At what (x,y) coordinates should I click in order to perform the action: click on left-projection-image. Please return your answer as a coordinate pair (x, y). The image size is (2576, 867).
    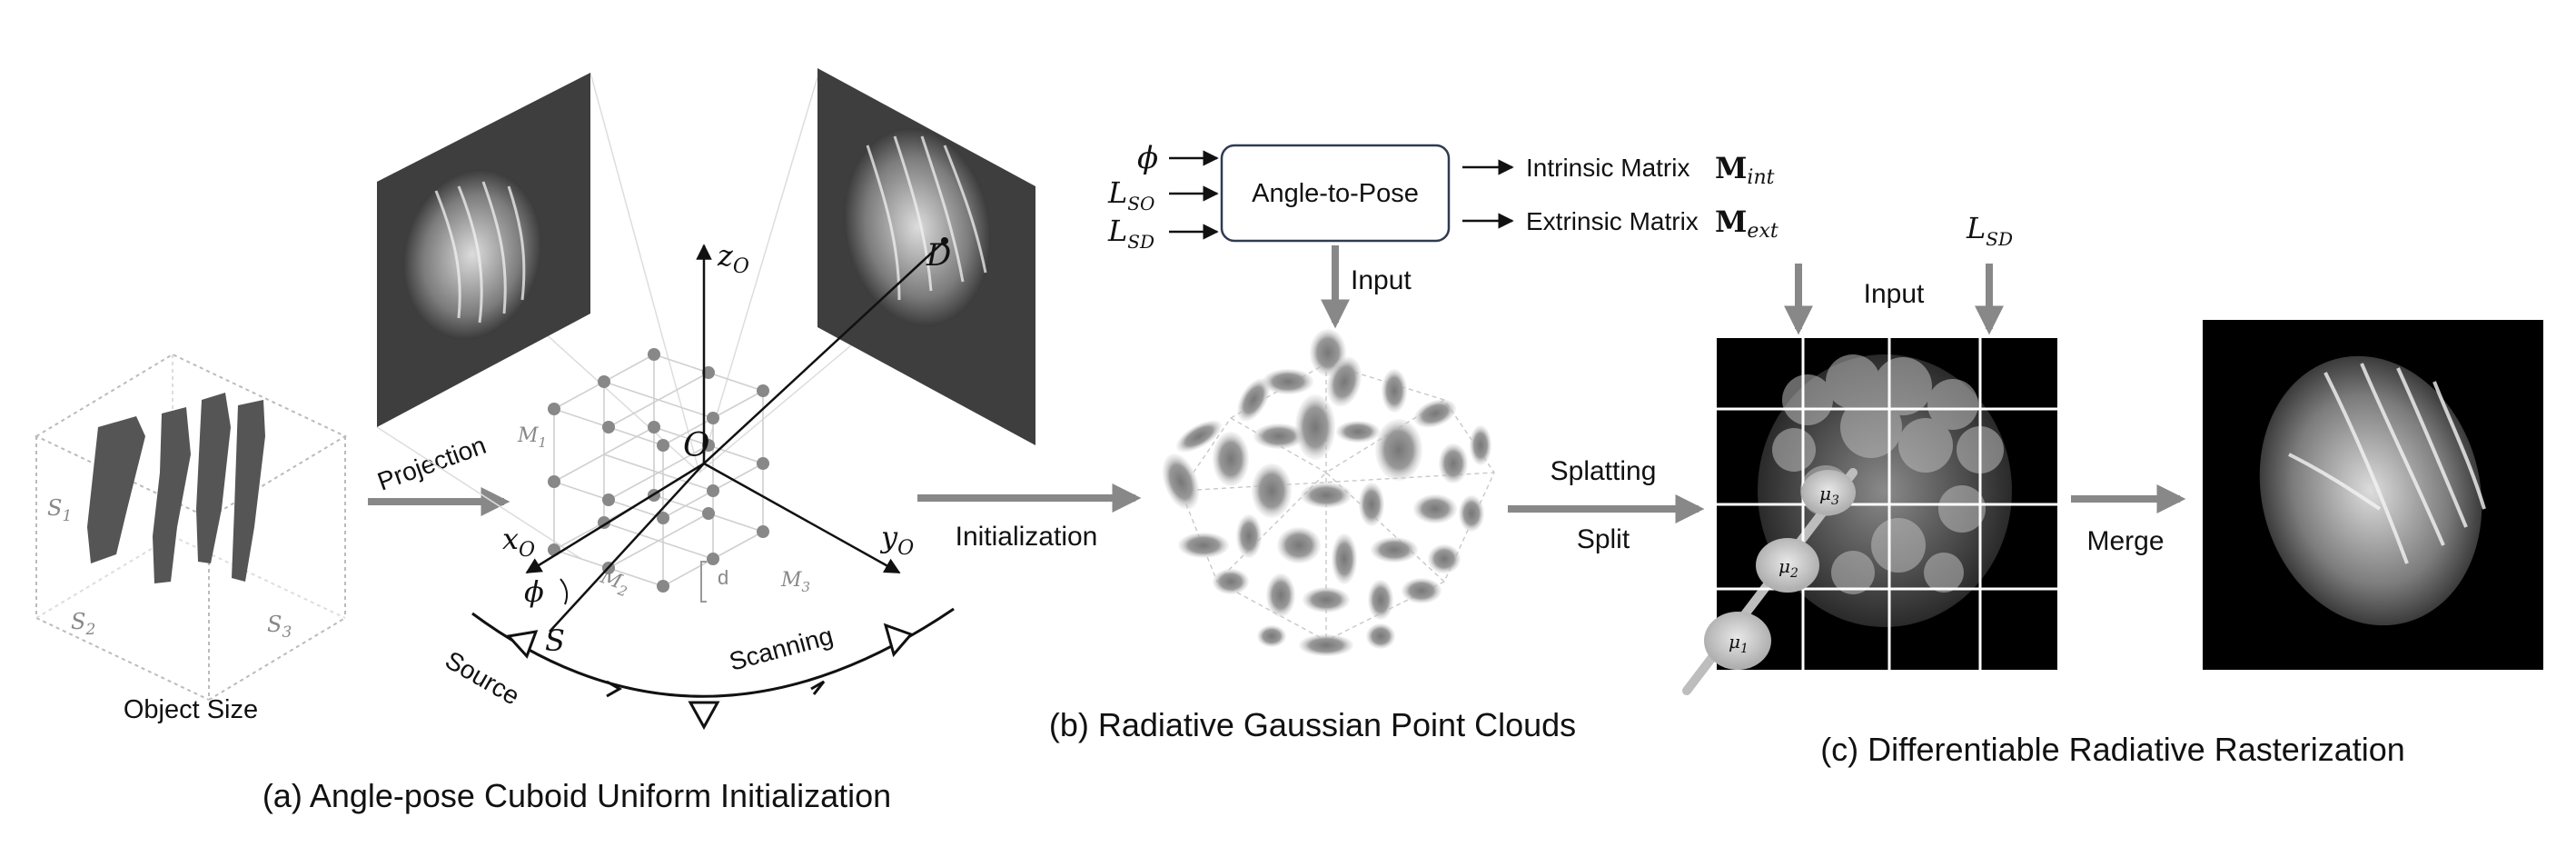
    Looking at the image, I should click on (483, 250).